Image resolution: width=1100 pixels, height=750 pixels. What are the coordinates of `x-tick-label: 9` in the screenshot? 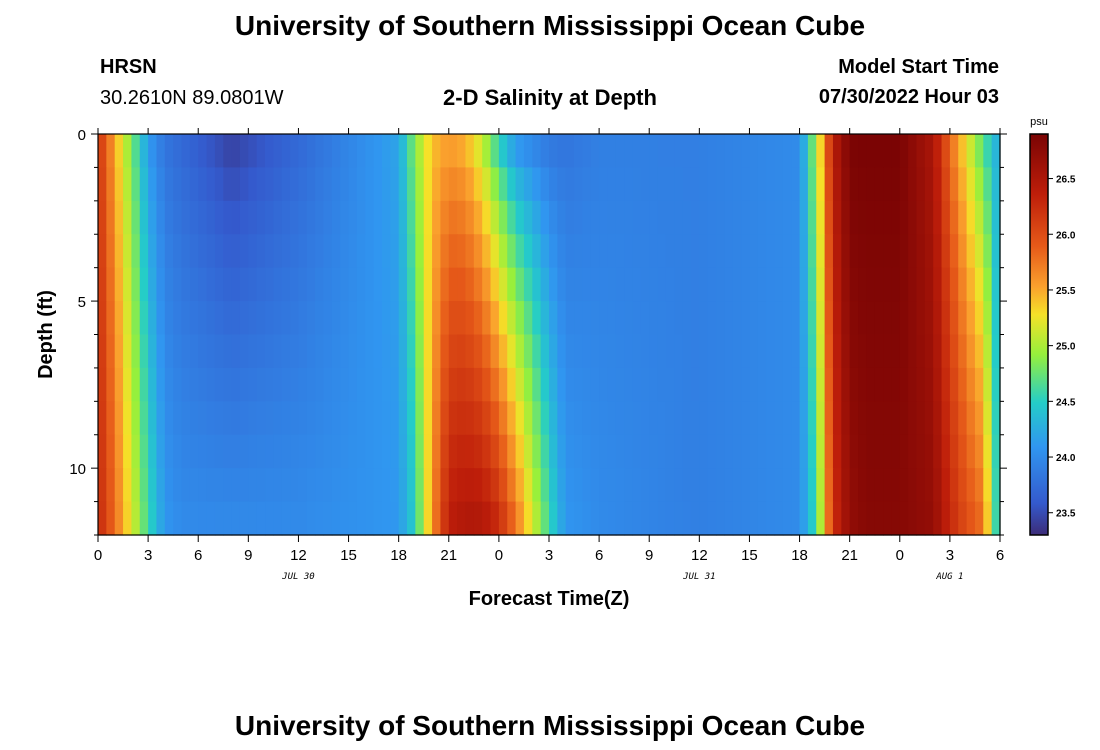 It's located at (649, 555).